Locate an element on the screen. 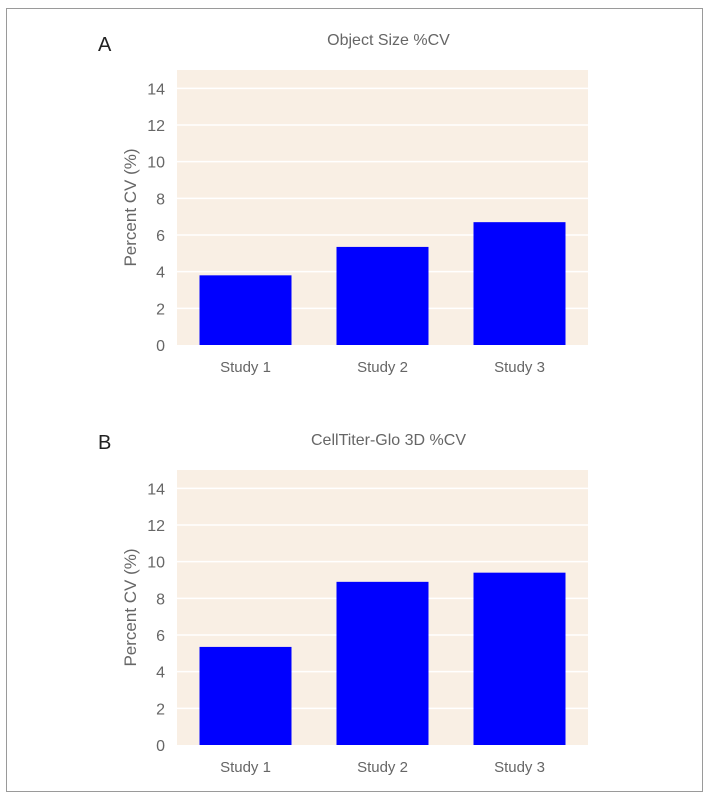 The width and height of the screenshot is (713, 800). panel-label-b: B is located at coordinates (105, 443).